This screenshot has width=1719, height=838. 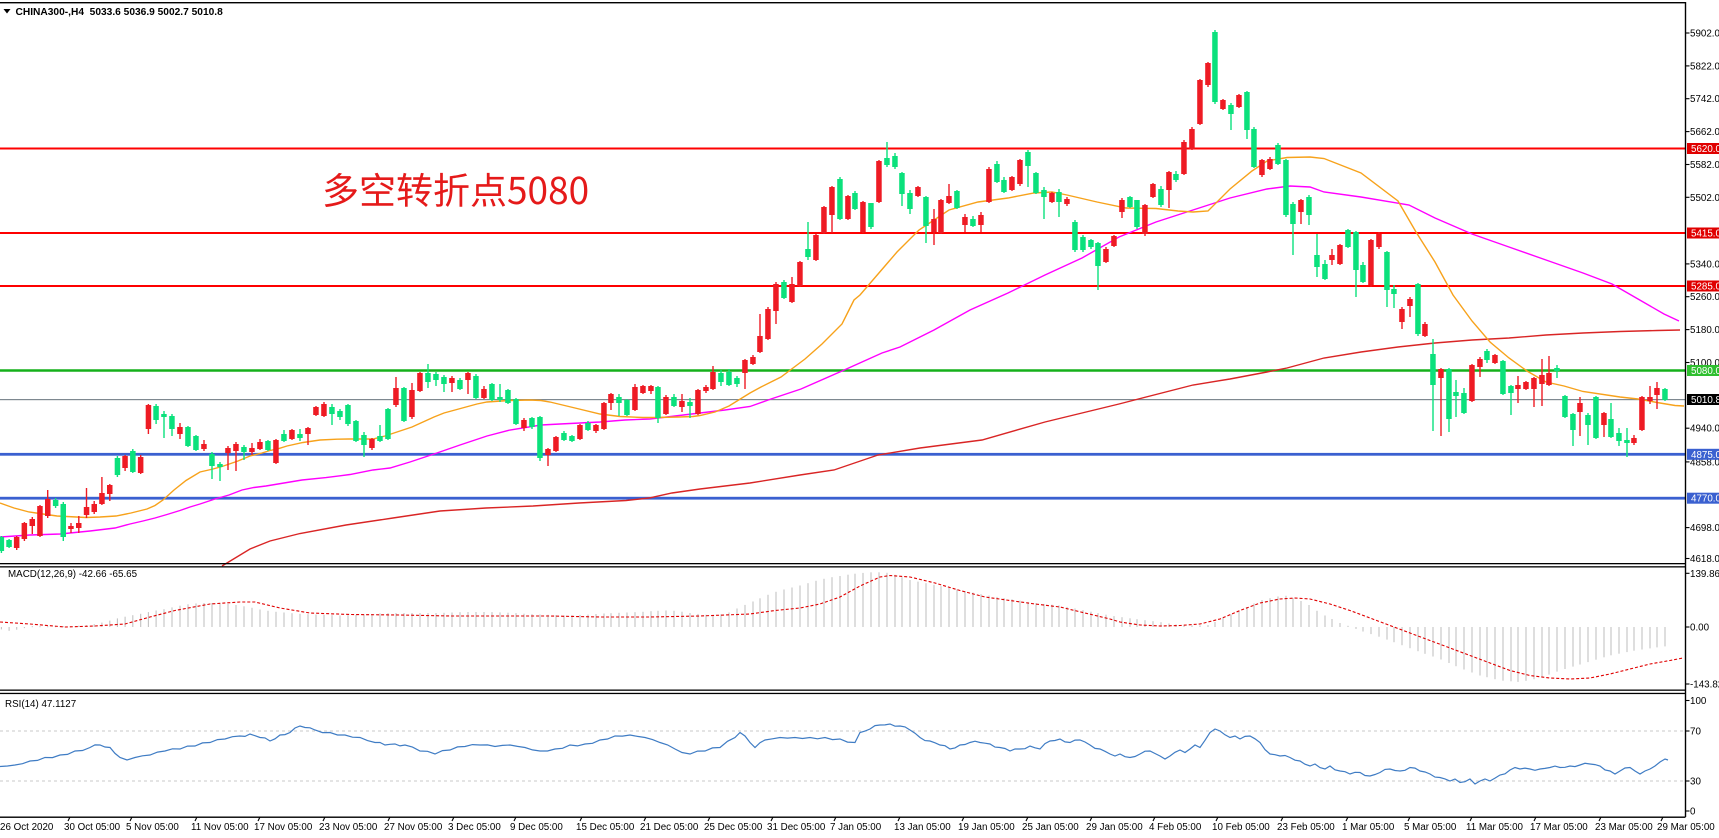 I want to click on svg-text: 27 Nov 05:00, so click(x=413, y=827).